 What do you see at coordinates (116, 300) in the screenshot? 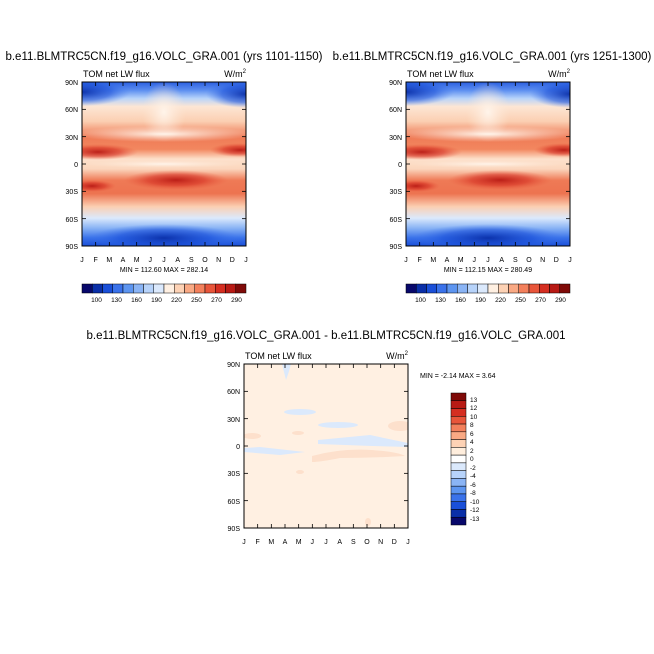
I see `colorbar-label: 130` at bounding box center [116, 300].